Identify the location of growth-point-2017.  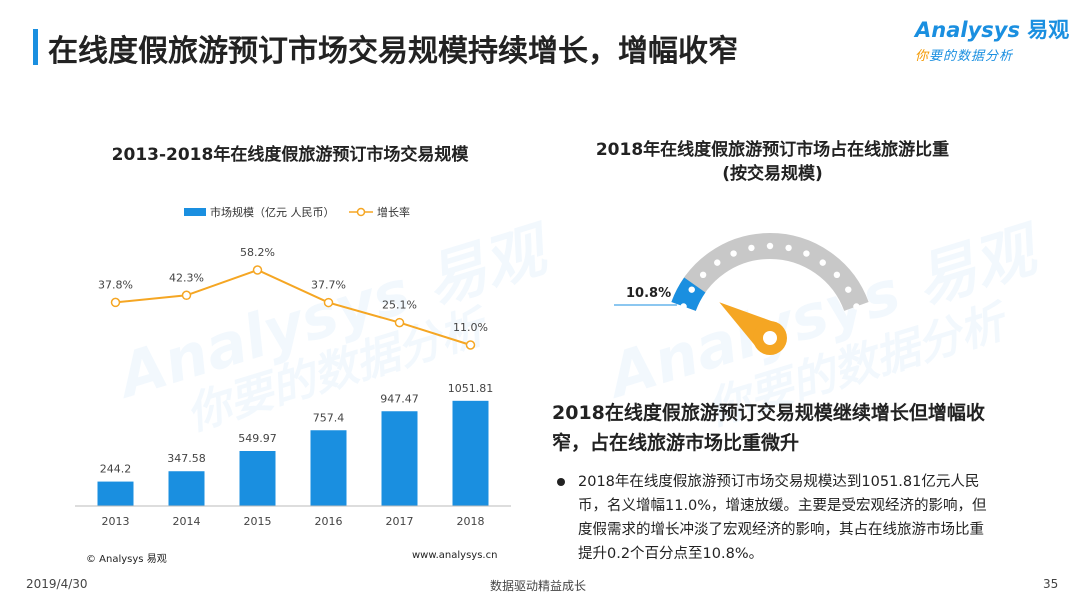
(399, 322).